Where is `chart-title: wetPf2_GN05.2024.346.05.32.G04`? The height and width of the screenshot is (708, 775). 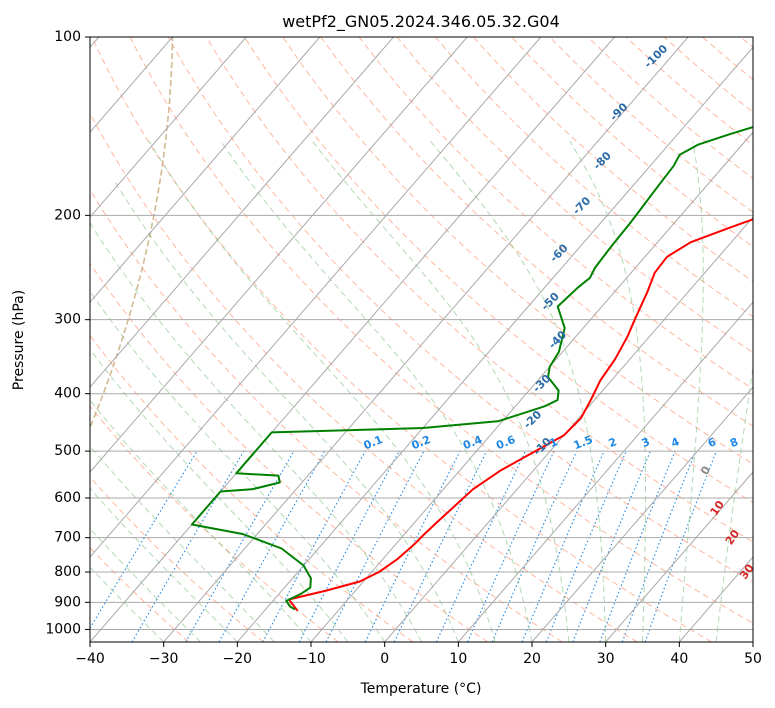 chart-title: wetPf2_GN05.2024.346.05.32.G04 is located at coordinates (421, 22).